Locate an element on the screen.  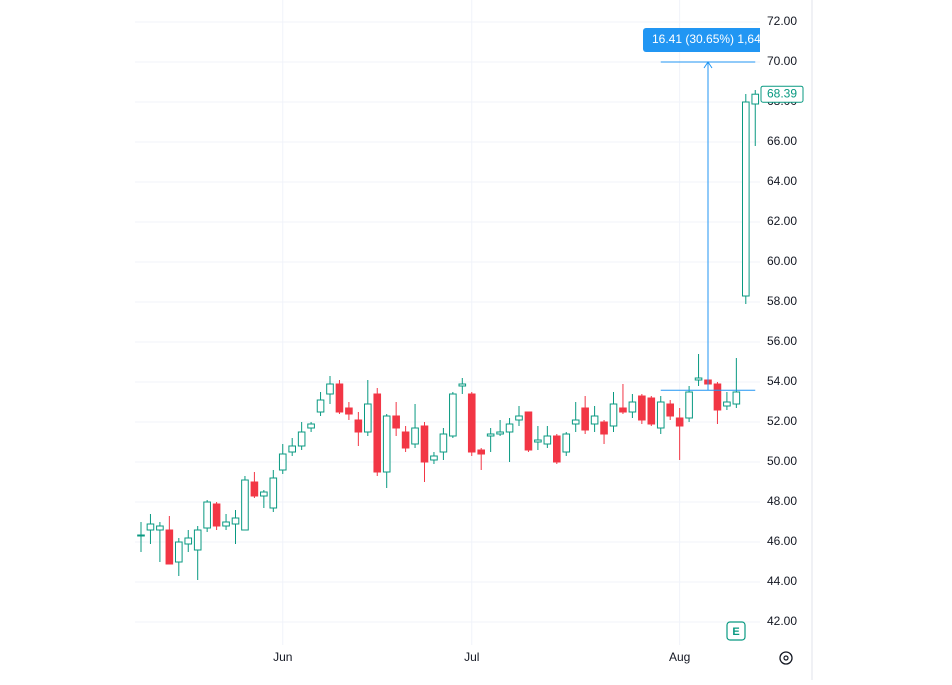
x-tick-label: Aug is located at coordinates (679, 657).